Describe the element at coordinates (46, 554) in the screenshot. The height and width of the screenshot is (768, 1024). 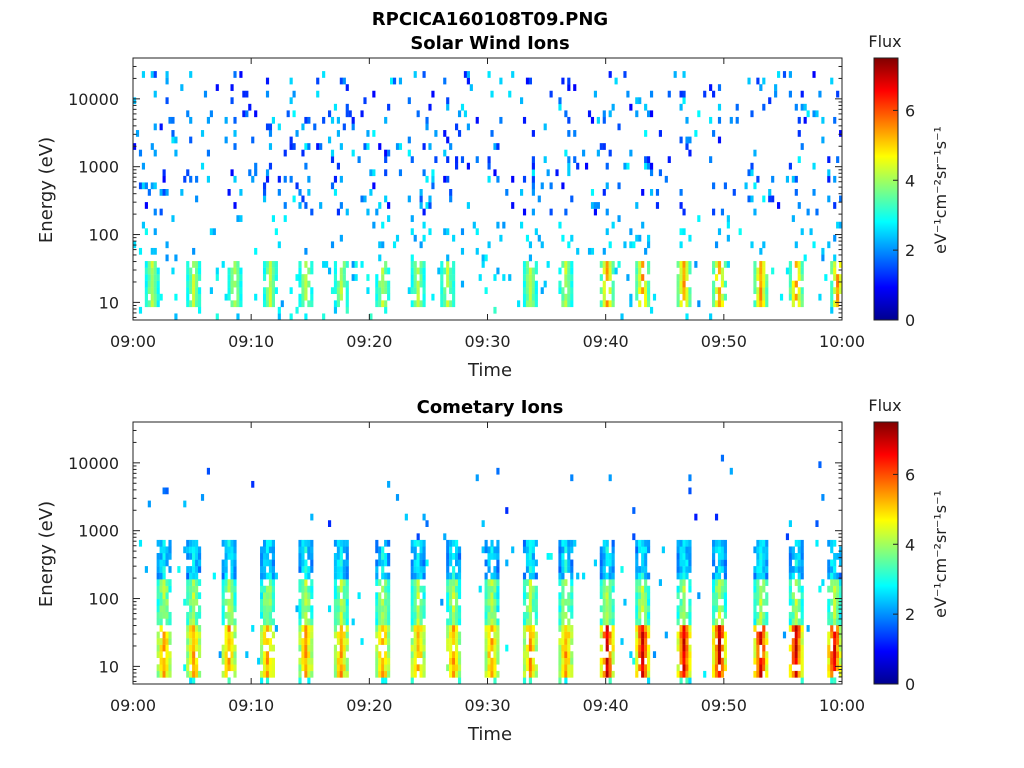
I see `y-axis-label-cometary: Energy (eV)` at that location.